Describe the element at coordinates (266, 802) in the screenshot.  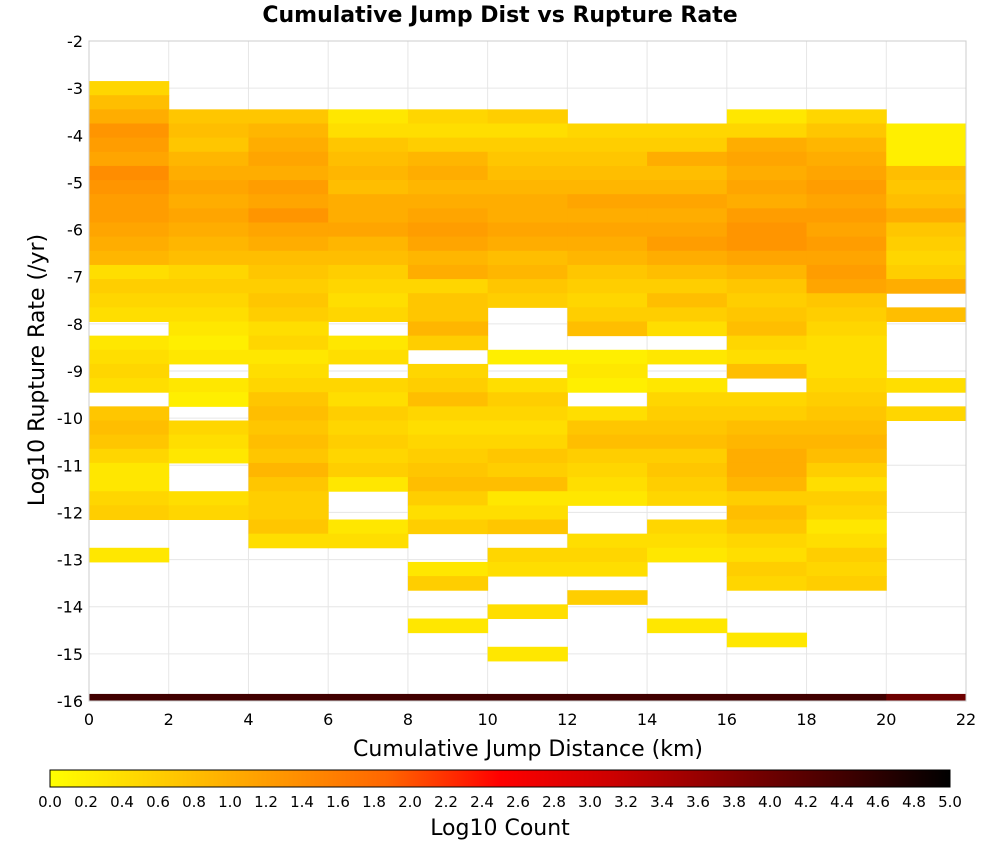
I see `colorbar-tick-label: 1.2` at that location.